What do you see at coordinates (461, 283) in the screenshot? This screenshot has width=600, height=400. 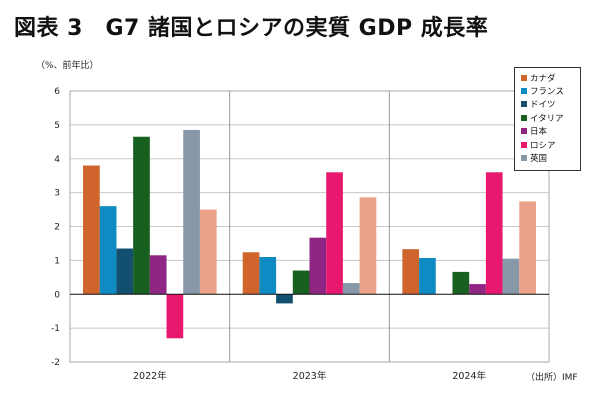 I see `bar-イタリア-2024年` at bounding box center [461, 283].